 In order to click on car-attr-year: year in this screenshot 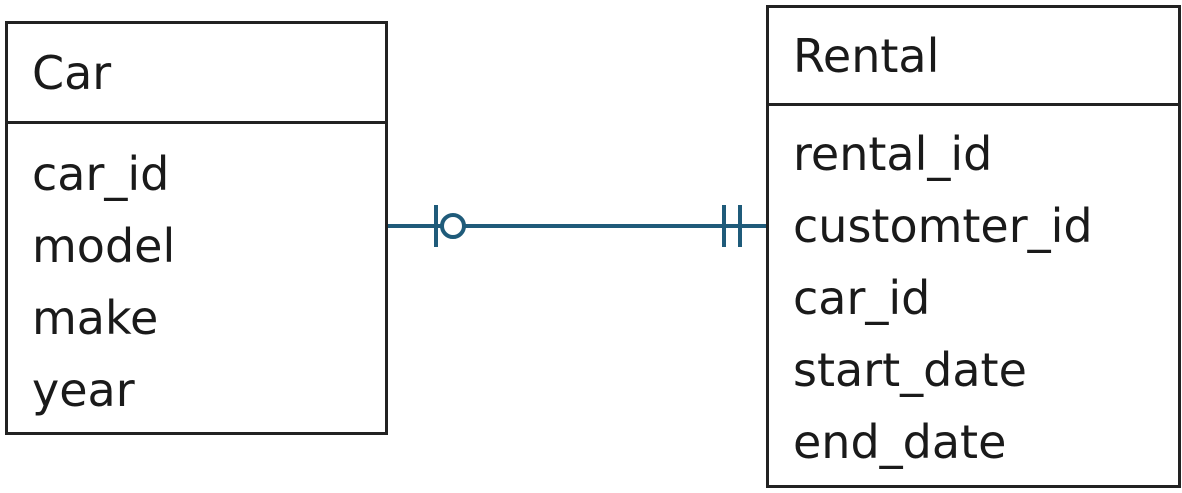, I will do `click(83, 390)`.